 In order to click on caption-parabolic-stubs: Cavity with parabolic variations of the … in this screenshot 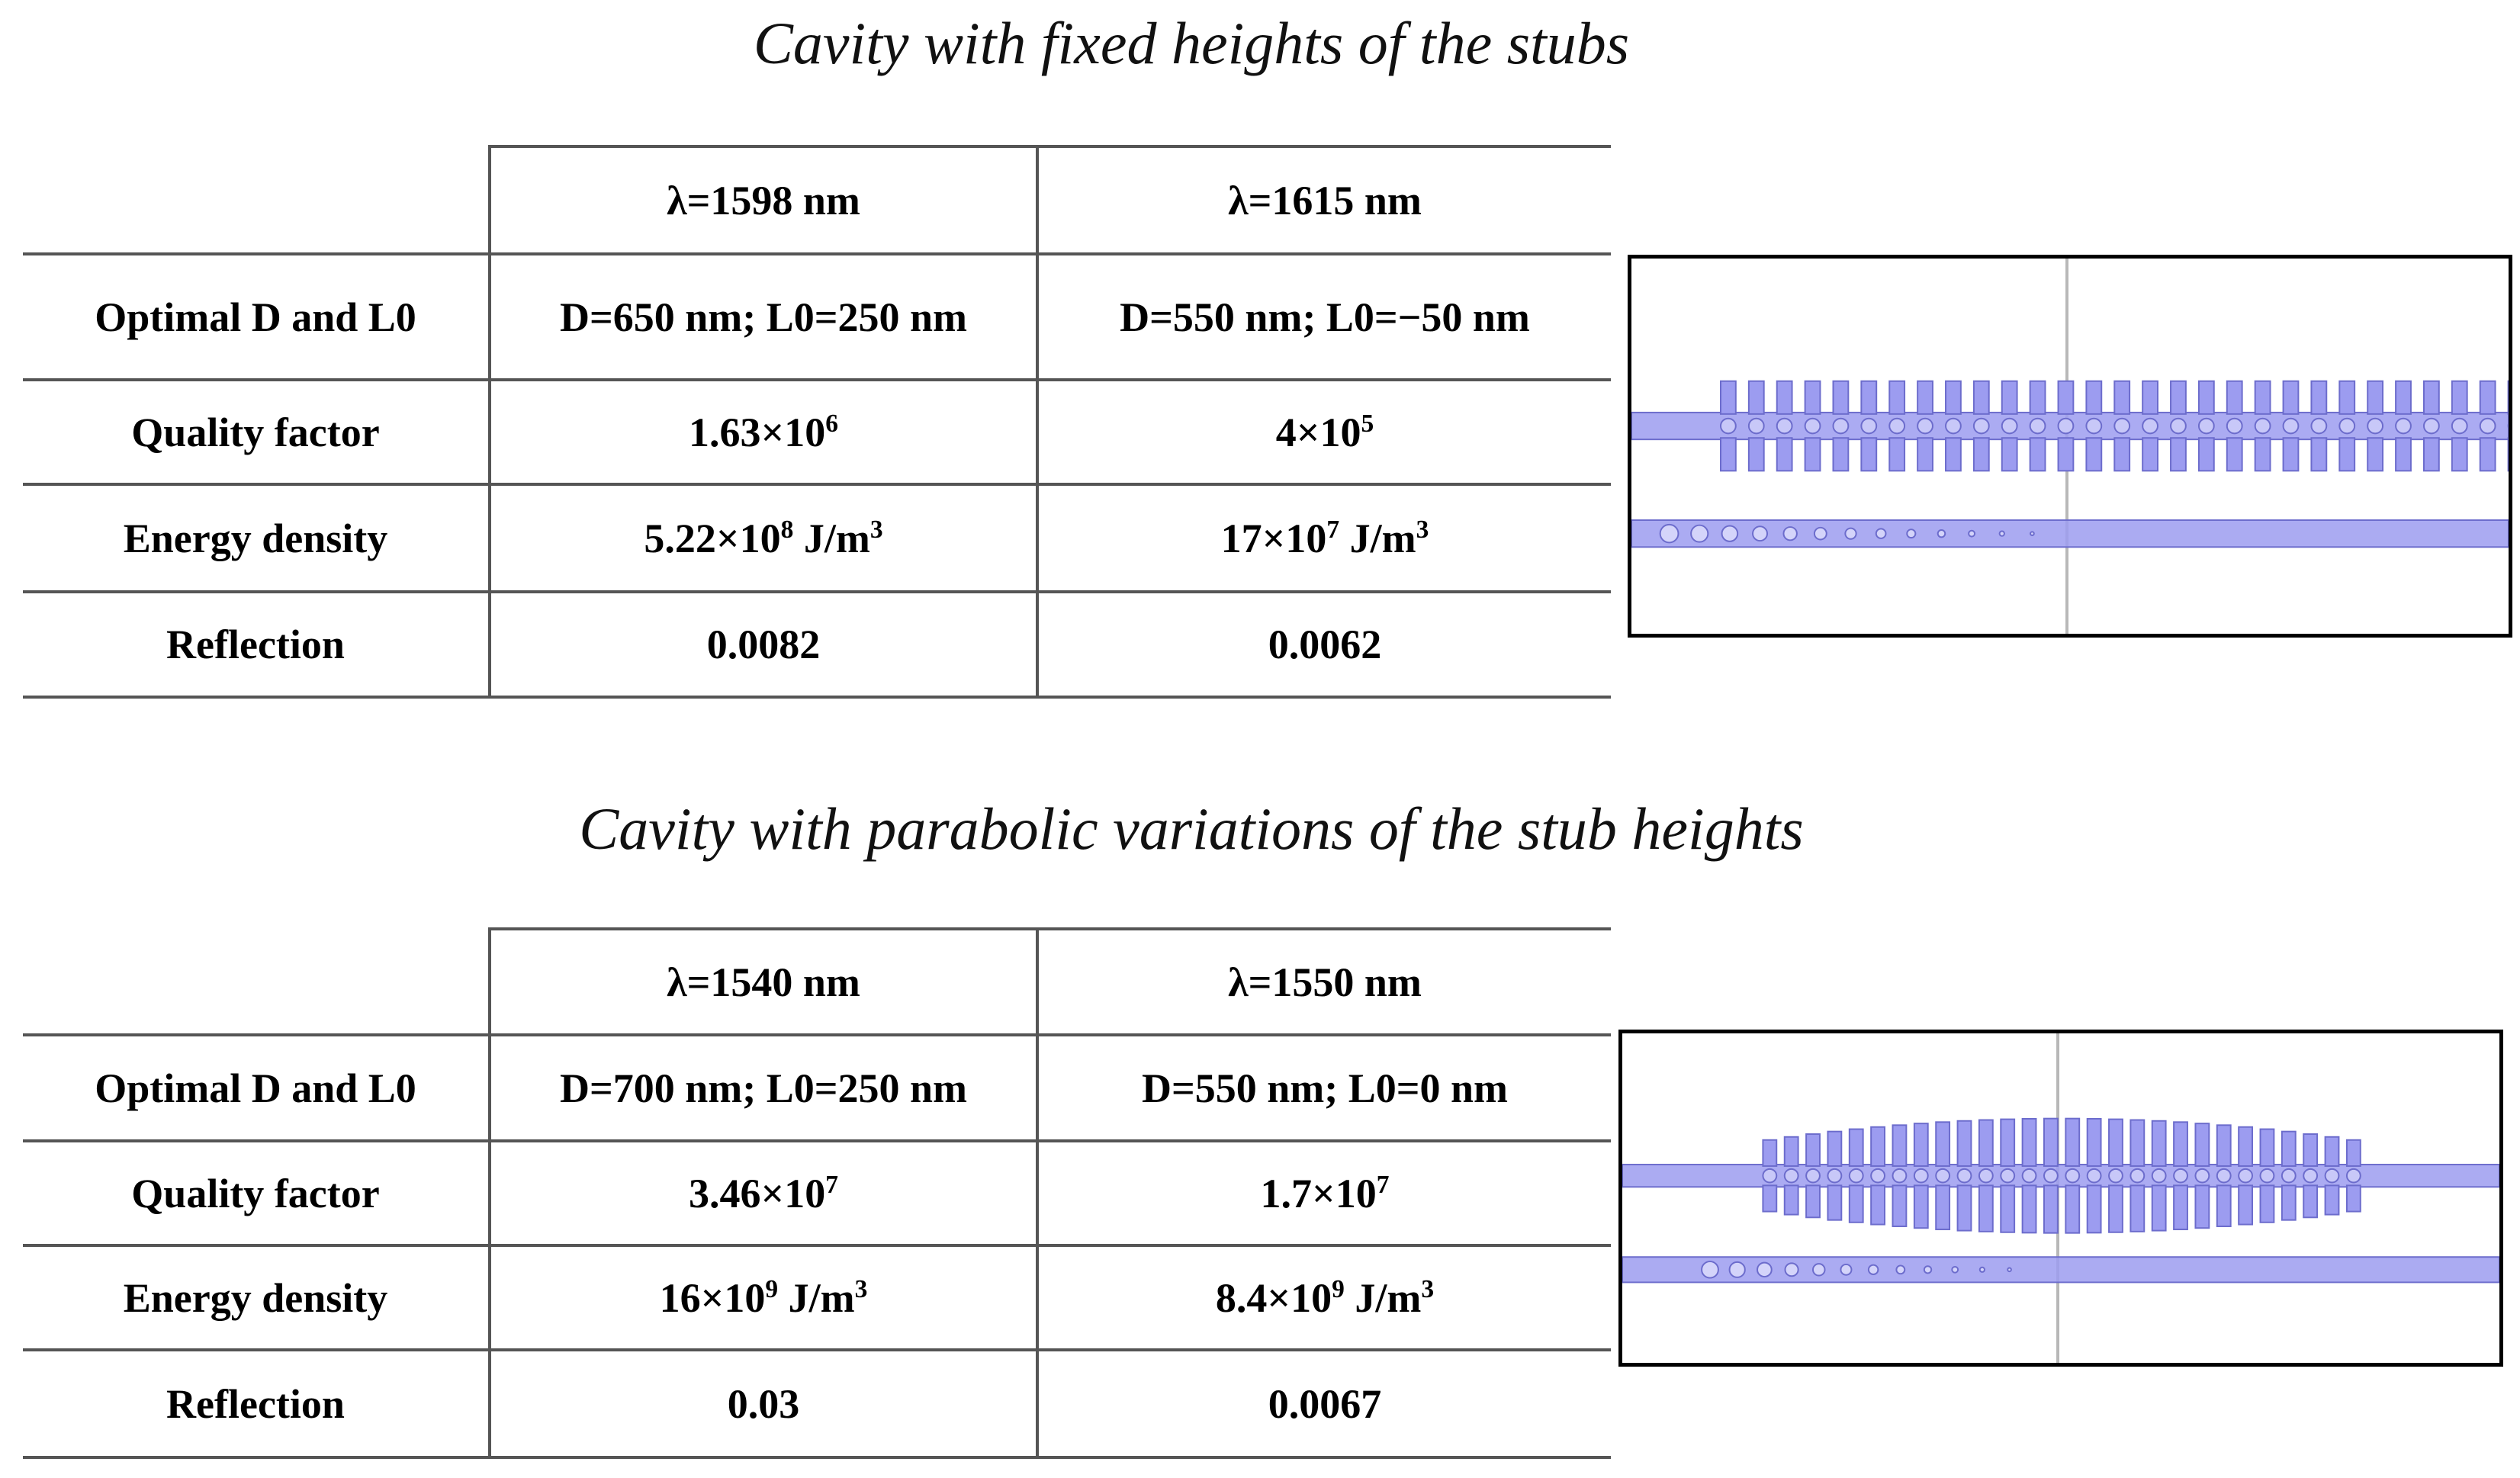, I will do `click(1191, 828)`.